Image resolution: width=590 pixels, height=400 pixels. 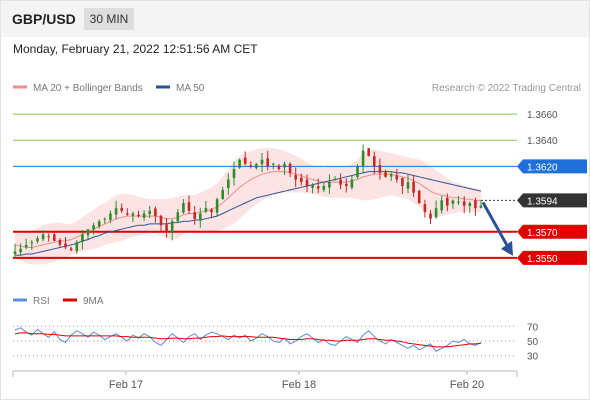 What do you see at coordinates (44, 19) in the screenshot?
I see `currency-pair: GBP/USD` at bounding box center [44, 19].